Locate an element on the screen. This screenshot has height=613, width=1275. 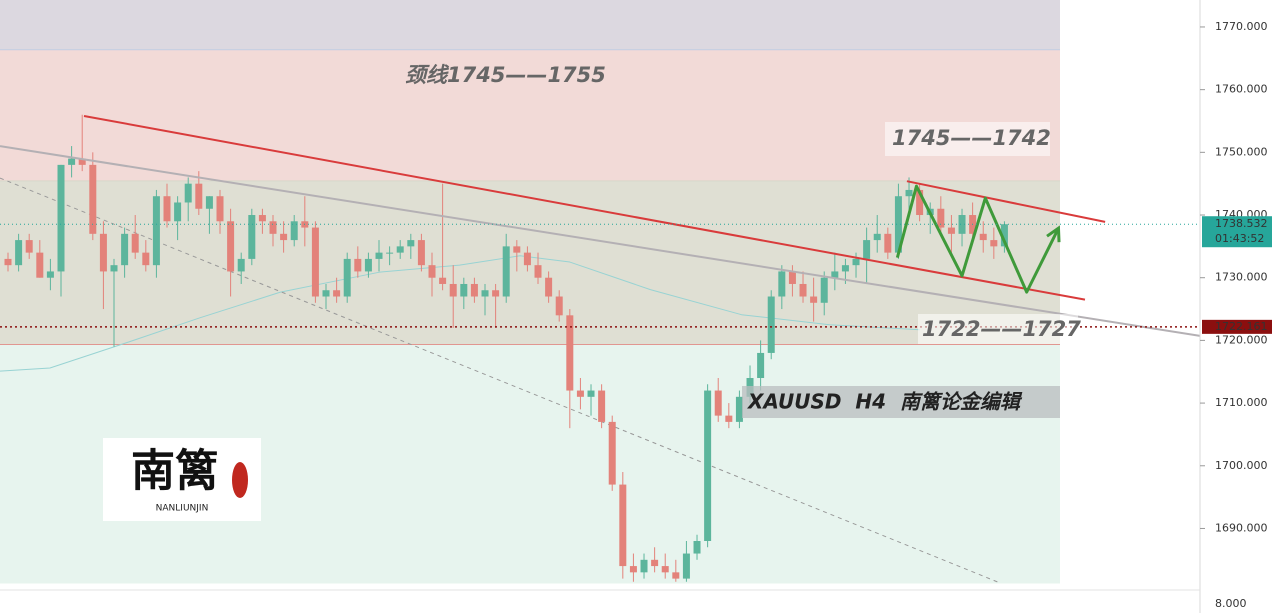
level-price-tag is located at coordinates (1237, 326).